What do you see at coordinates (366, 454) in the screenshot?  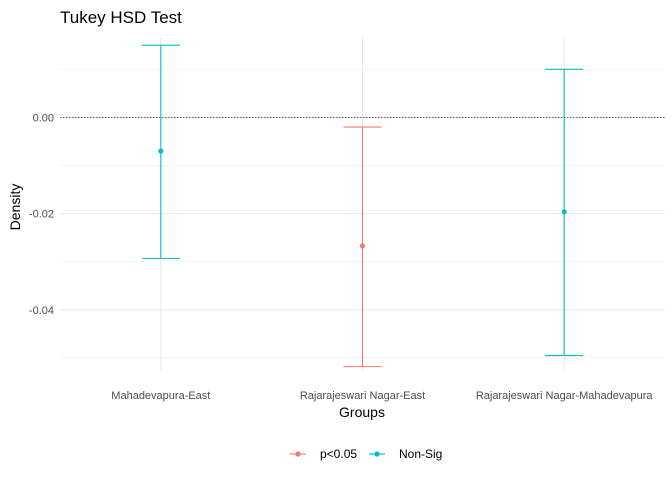 I see `legend: p<0.05 Non-Sig` at bounding box center [366, 454].